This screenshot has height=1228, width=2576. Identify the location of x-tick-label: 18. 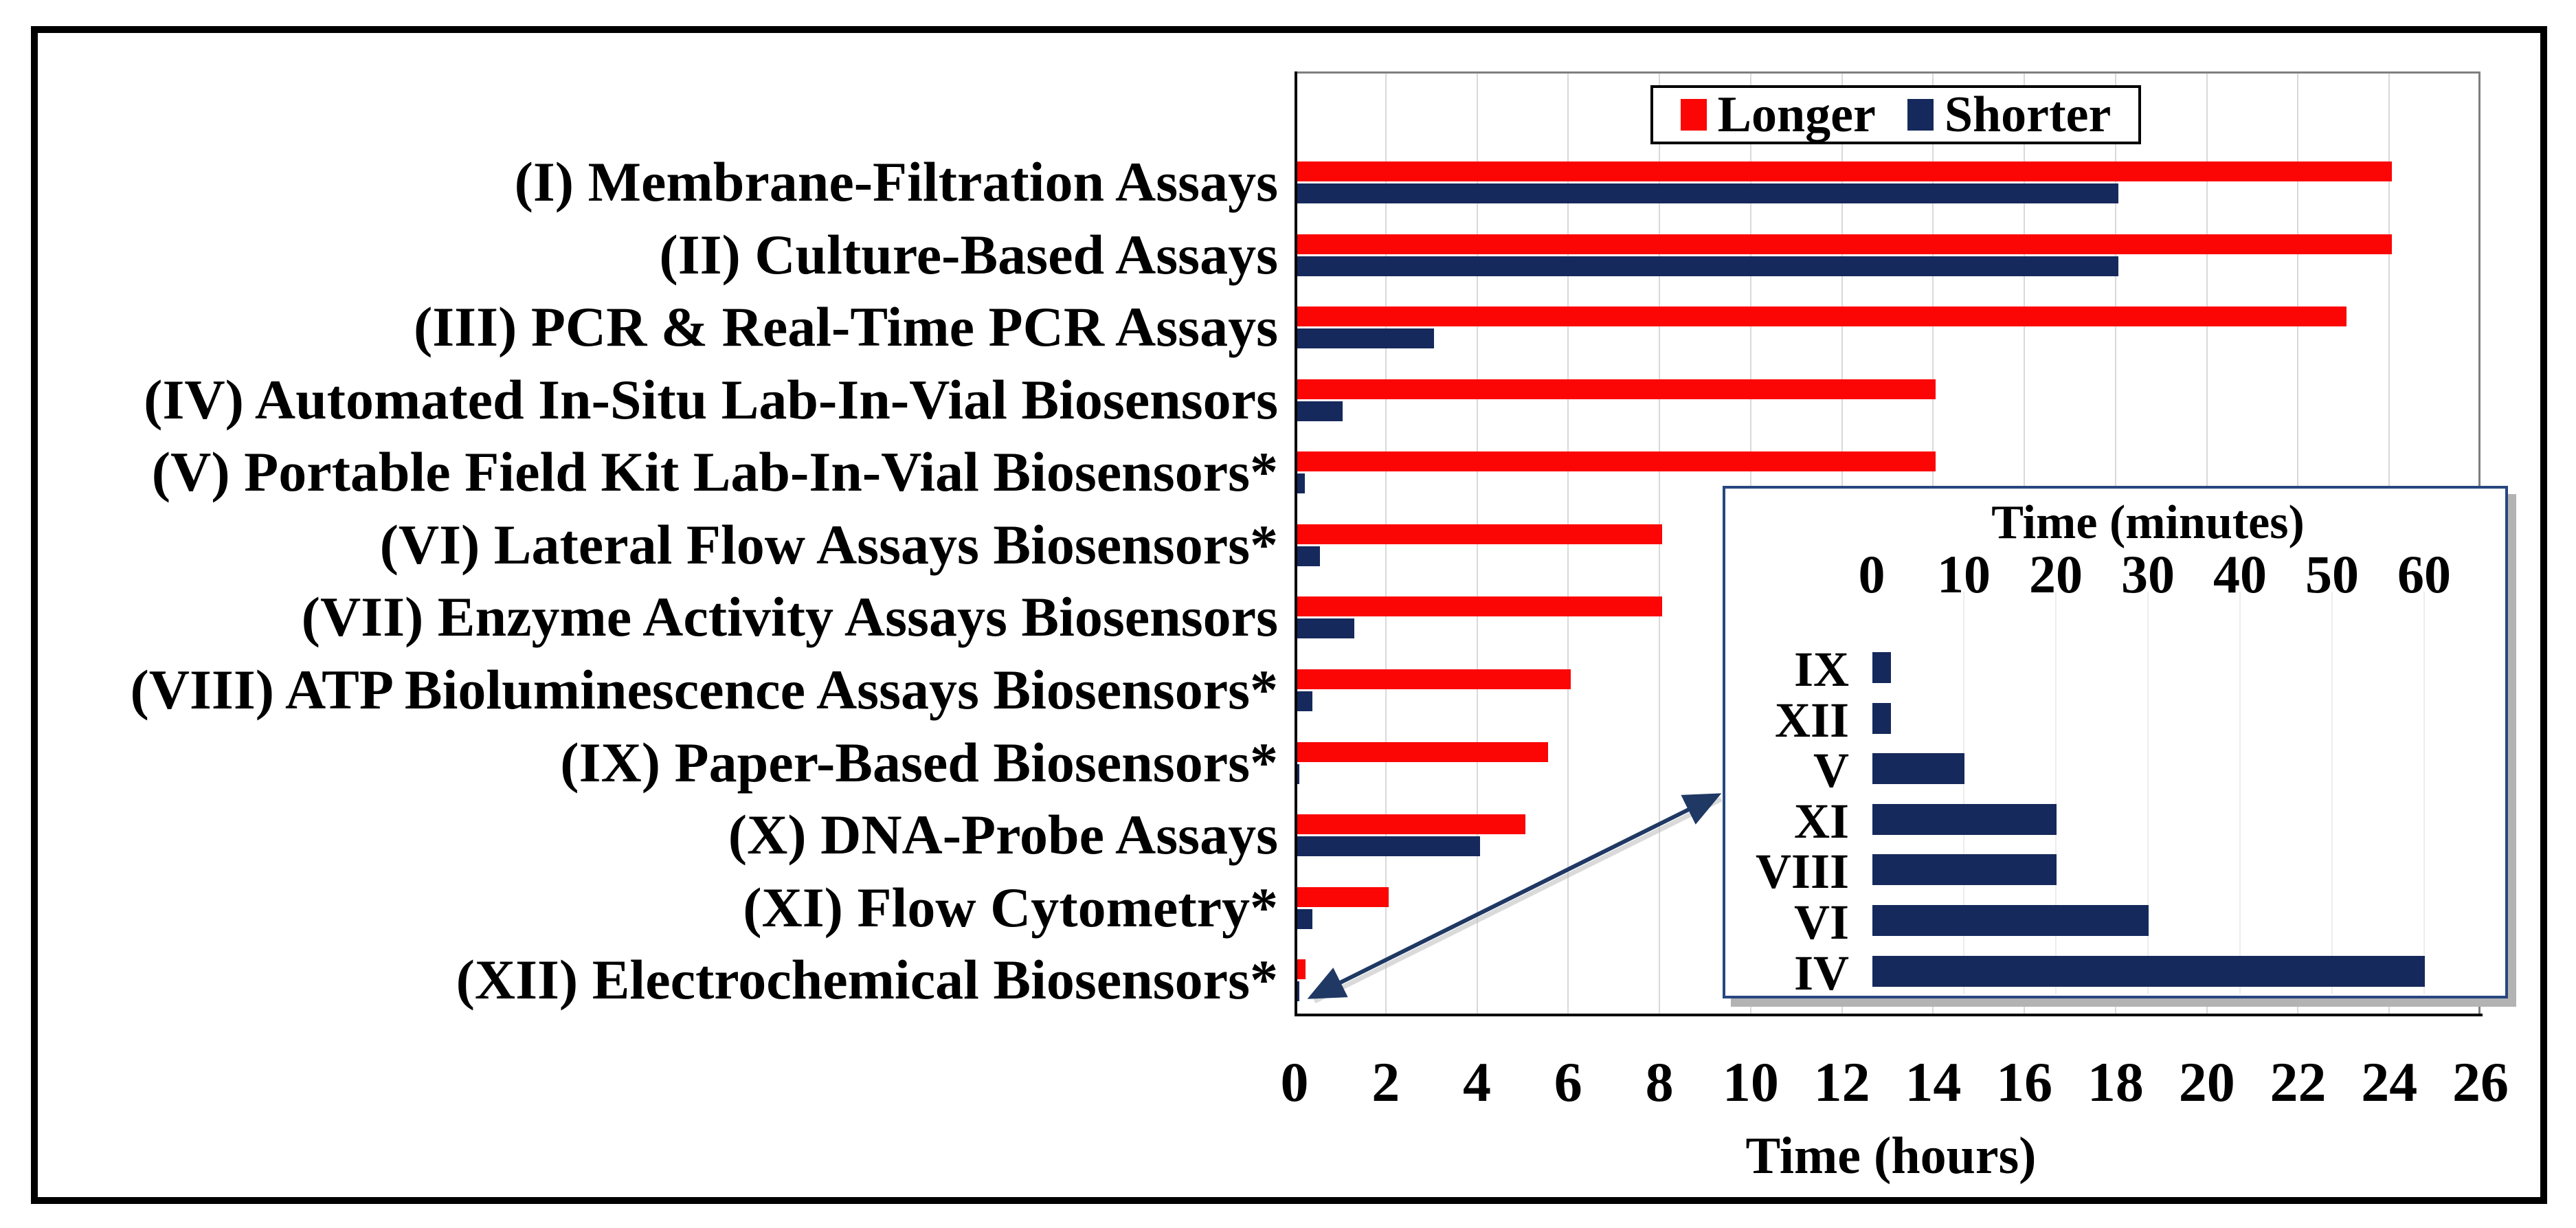
(2115, 1082).